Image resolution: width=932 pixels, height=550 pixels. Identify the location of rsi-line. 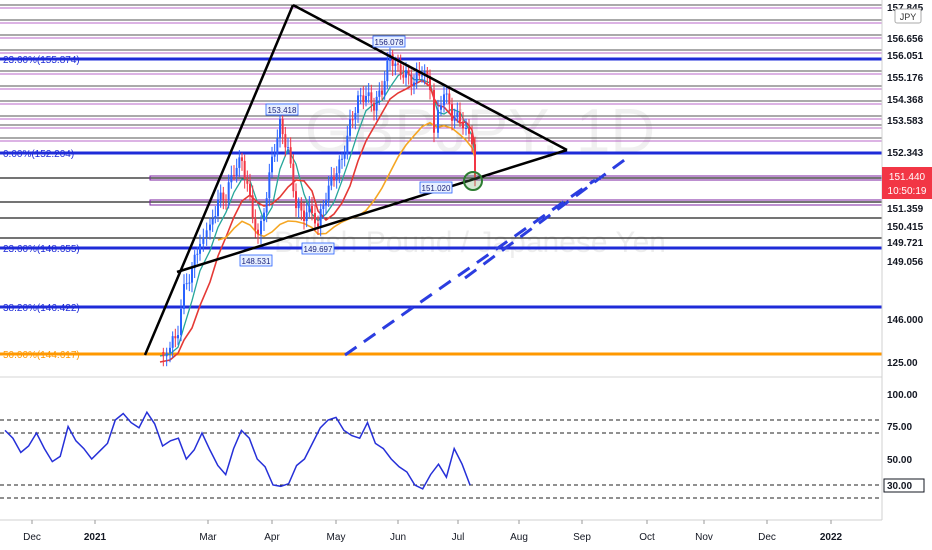
(237, 450).